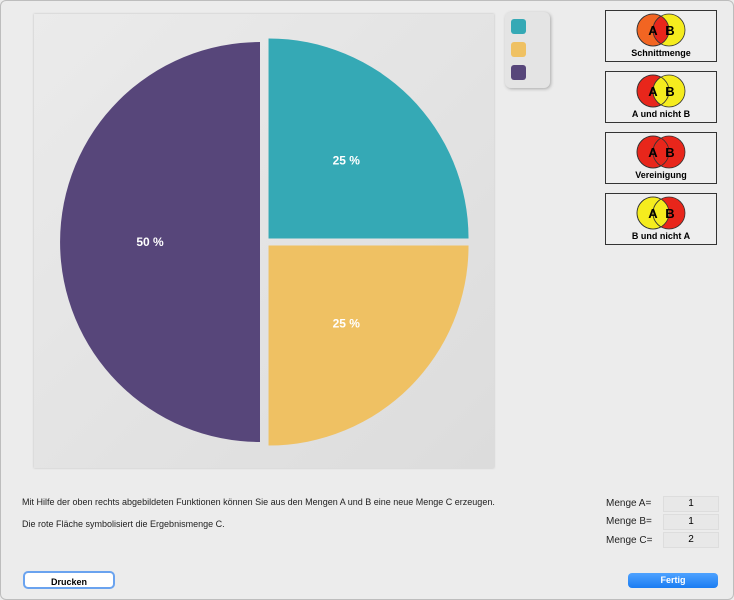  I want to click on chart-legend, so click(527, 50).